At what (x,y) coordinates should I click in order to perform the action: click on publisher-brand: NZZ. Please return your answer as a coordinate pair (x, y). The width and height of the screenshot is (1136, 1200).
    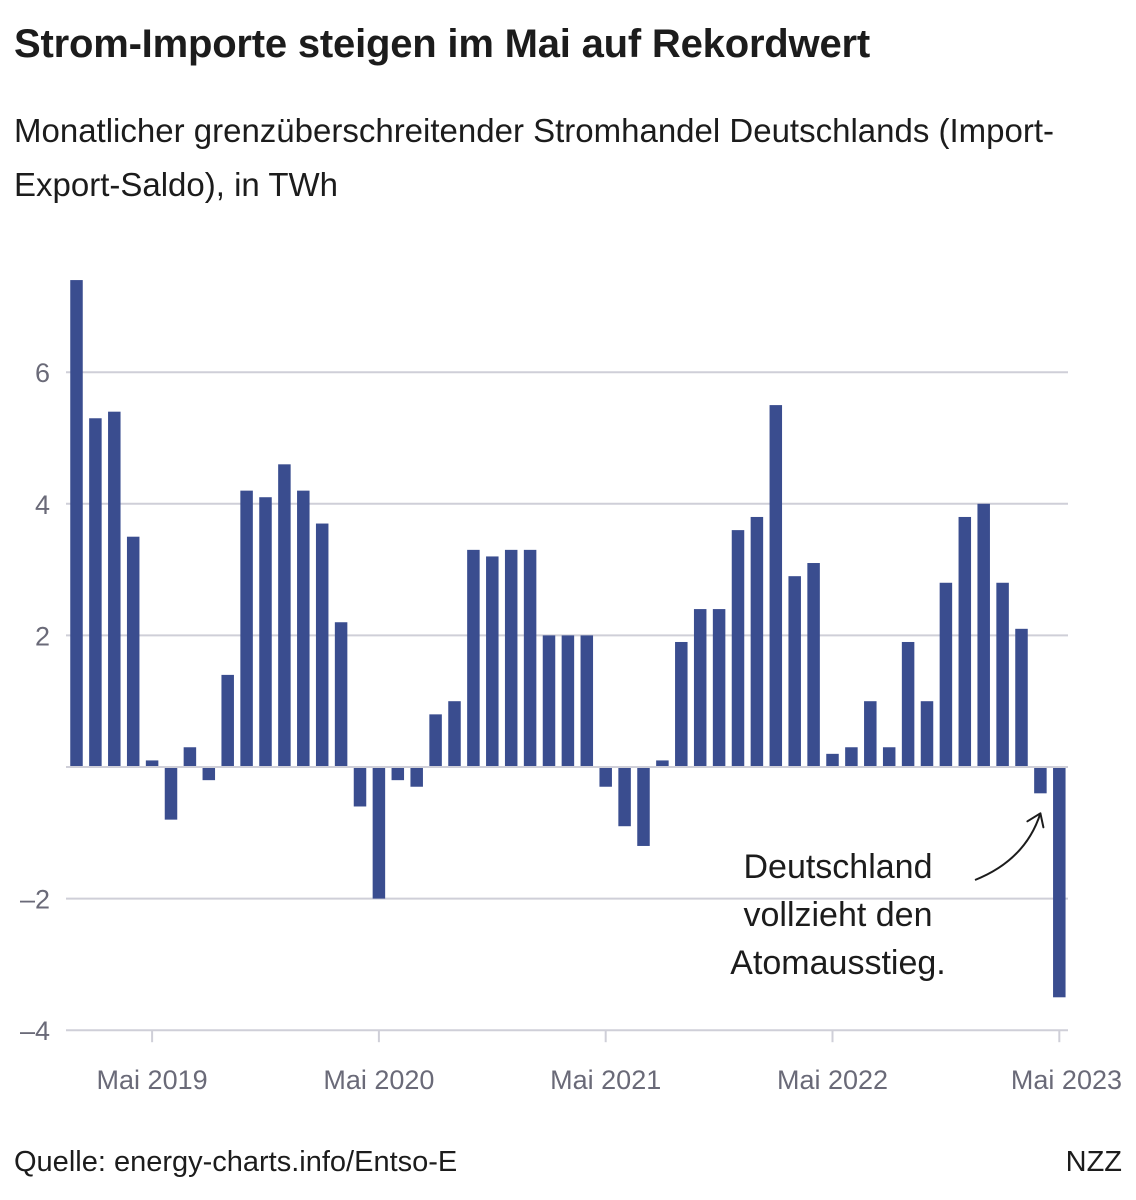
    Looking at the image, I should click on (1093, 1162).